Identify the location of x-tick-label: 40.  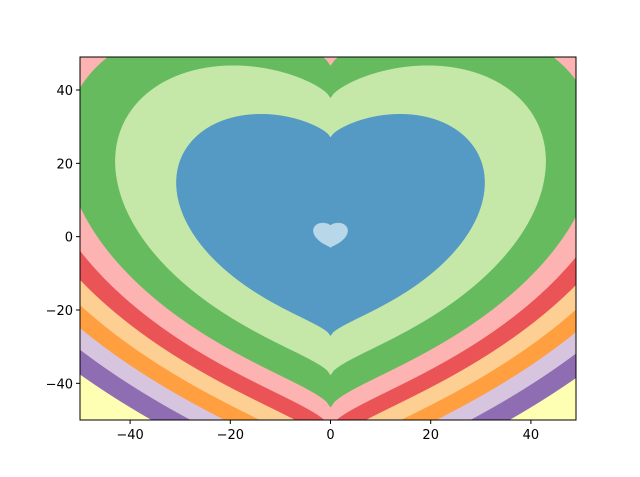
(531, 435).